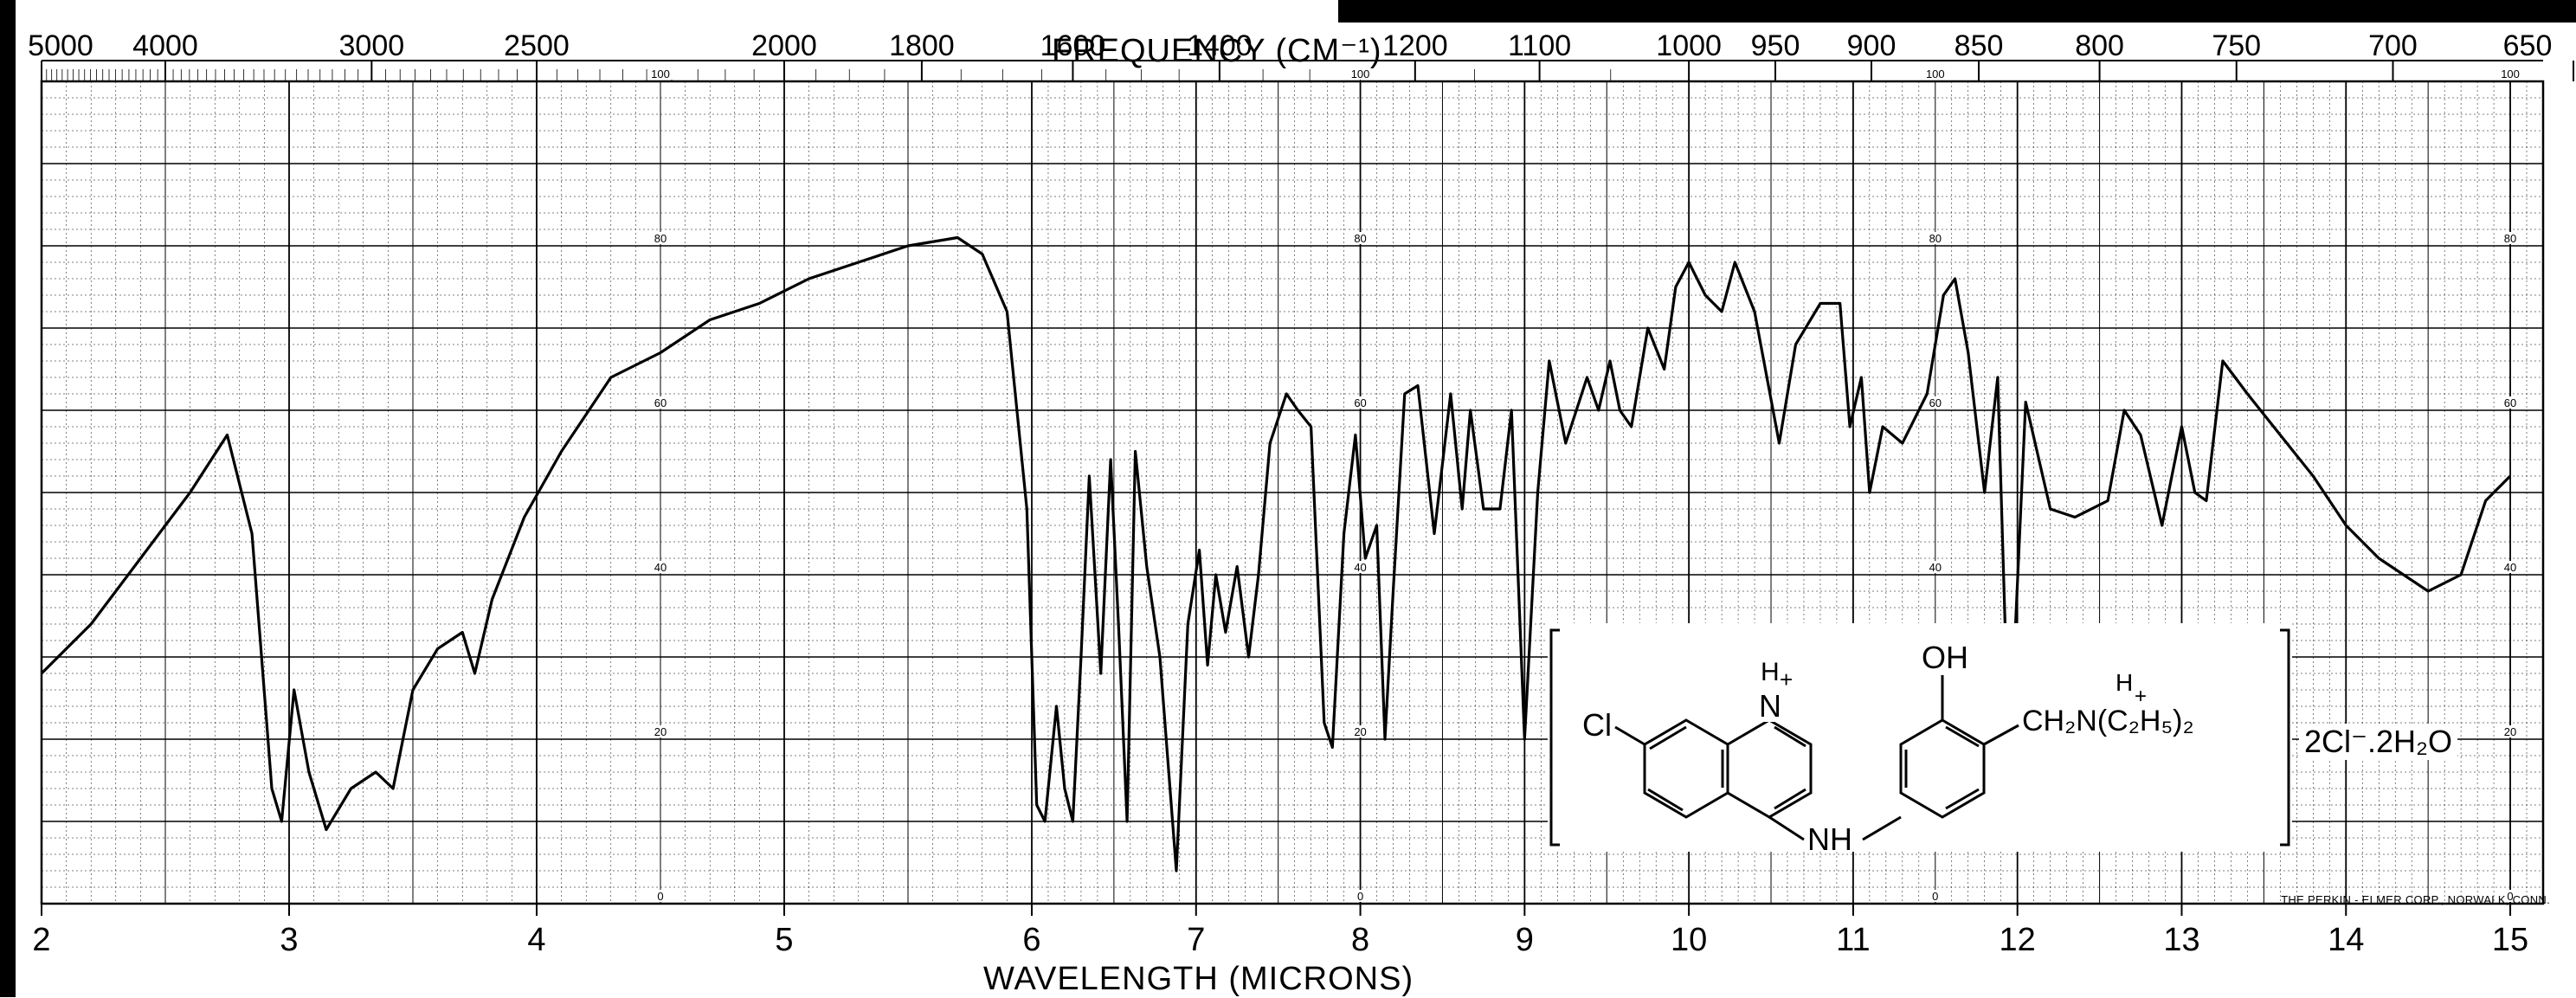 The image size is (2576, 998). I want to click on top-tick-label: 750, so click(2236, 46).